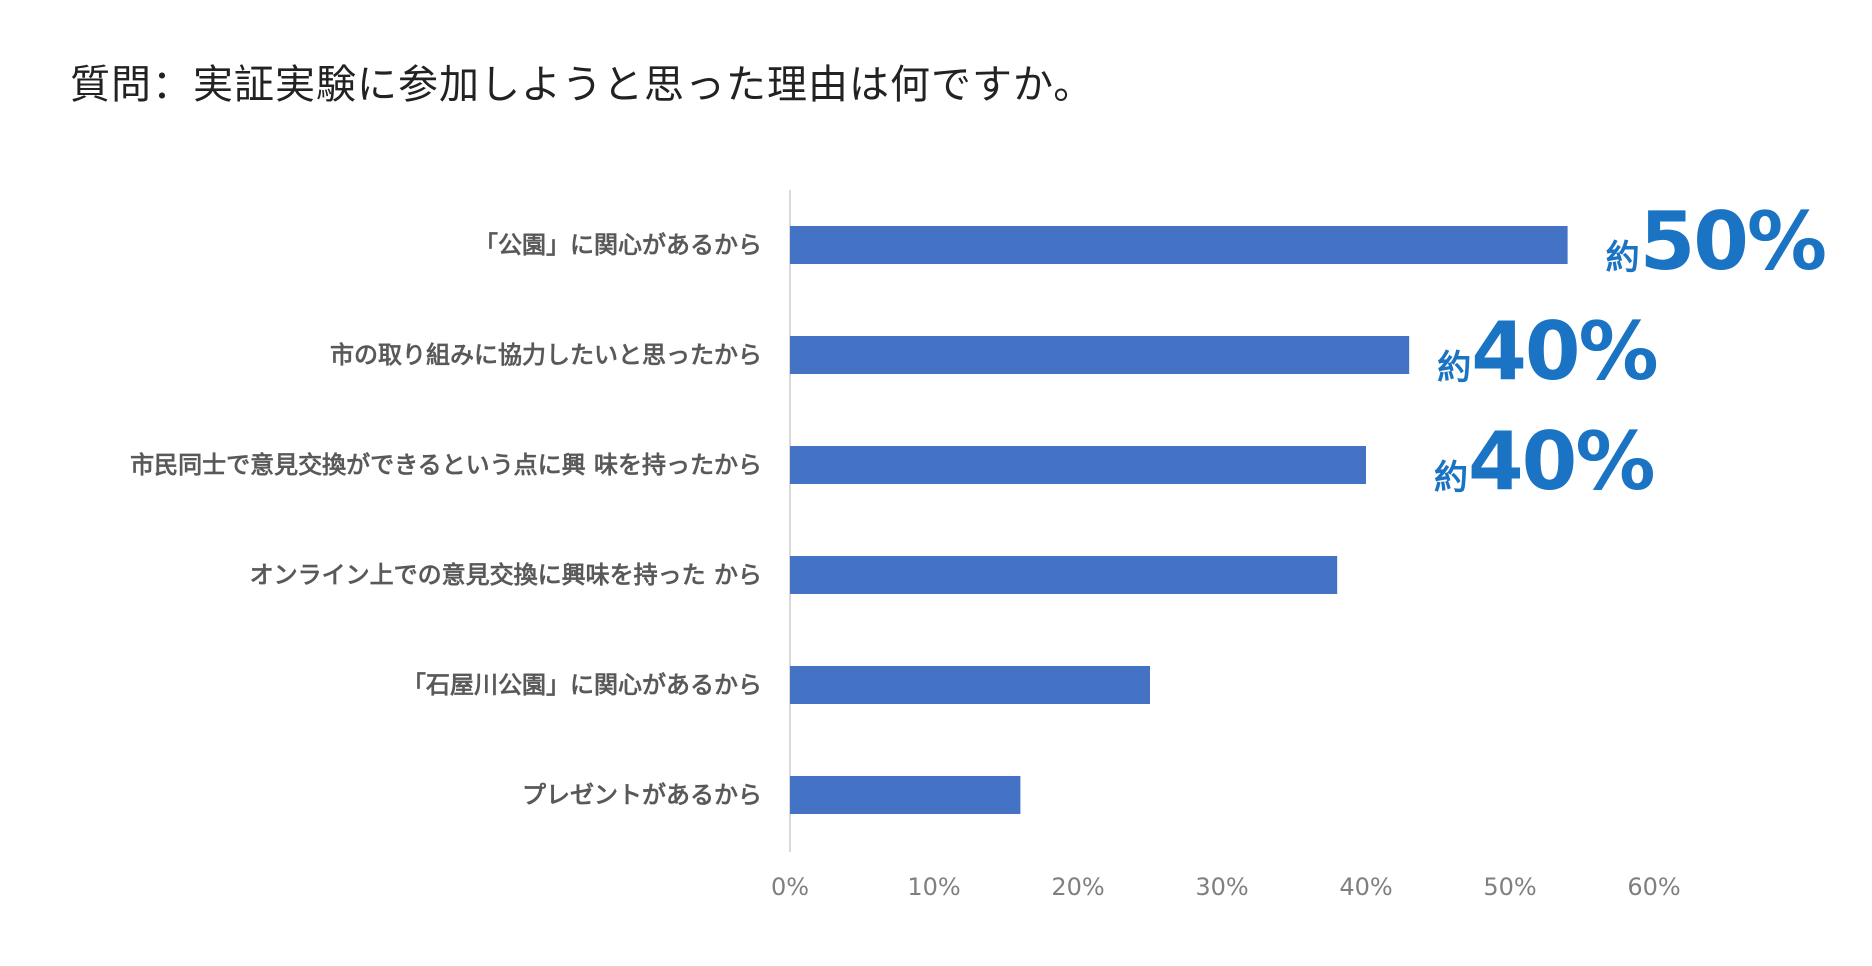 The height and width of the screenshot is (966, 1872). Describe the element at coordinates (1365, 887) in the screenshot. I see `x-tick-label: 40%` at that location.